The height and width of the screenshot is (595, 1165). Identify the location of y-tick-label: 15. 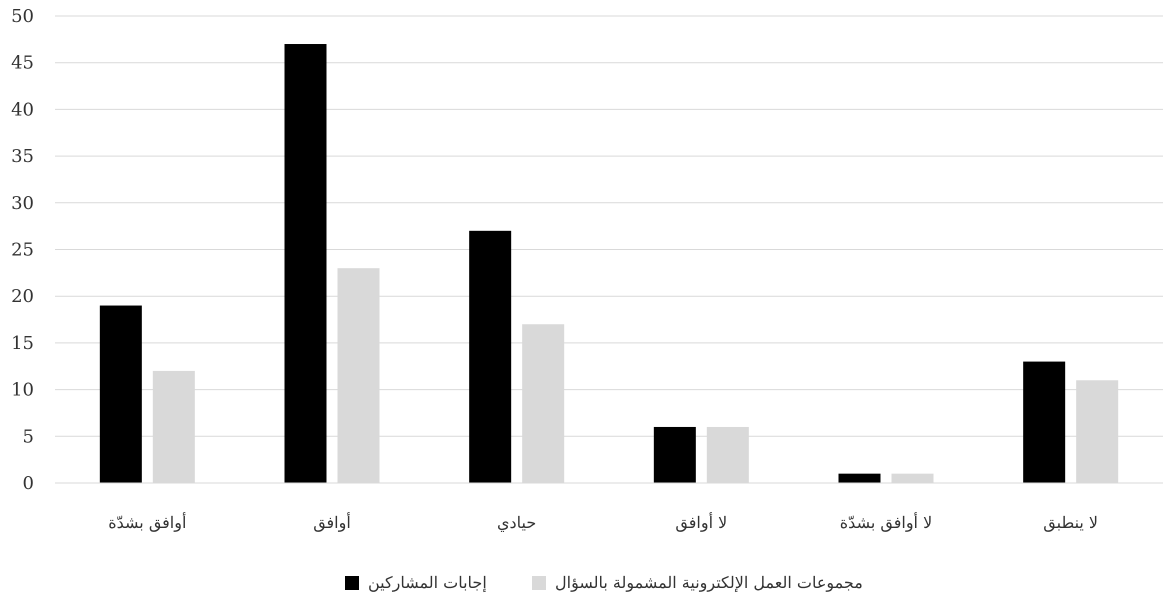
(22, 343).